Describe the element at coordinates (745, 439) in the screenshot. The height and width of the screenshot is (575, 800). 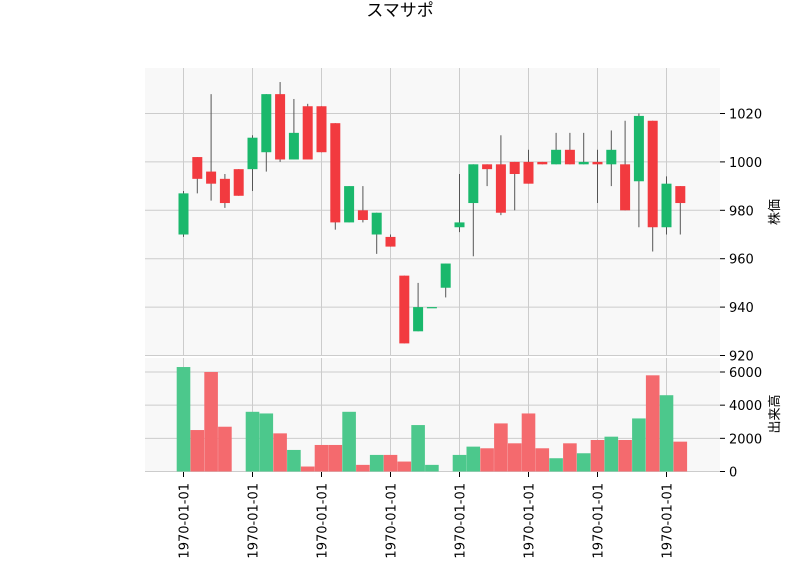
I see `volume-tick-label: 2000` at that location.